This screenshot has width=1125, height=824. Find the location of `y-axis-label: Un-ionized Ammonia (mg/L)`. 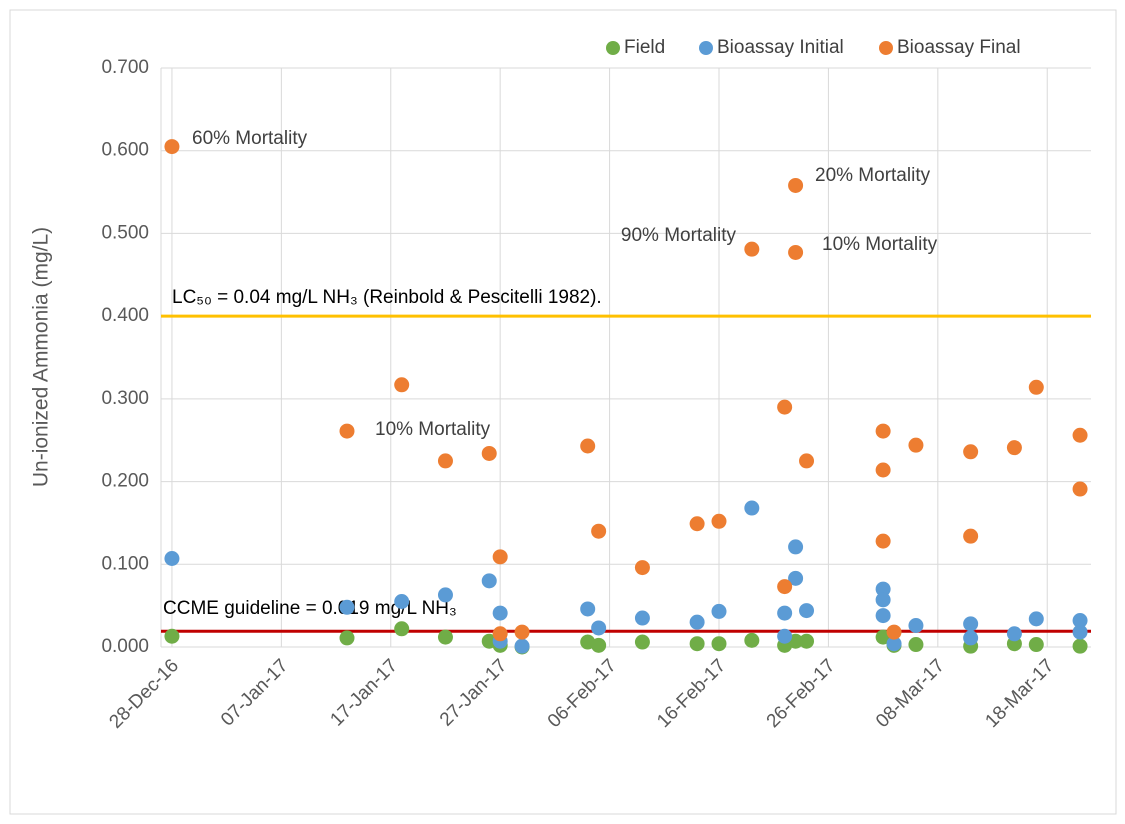

y-axis-label: Un-ionized Ammonia (mg/L) is located at coordinates (41, 357).